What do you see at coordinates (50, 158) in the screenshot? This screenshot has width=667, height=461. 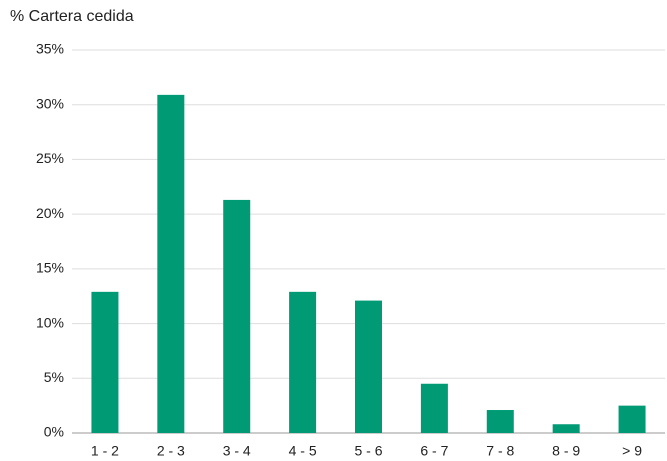 I see `y-tick-label: 25%` at bounding box center [50, 158].